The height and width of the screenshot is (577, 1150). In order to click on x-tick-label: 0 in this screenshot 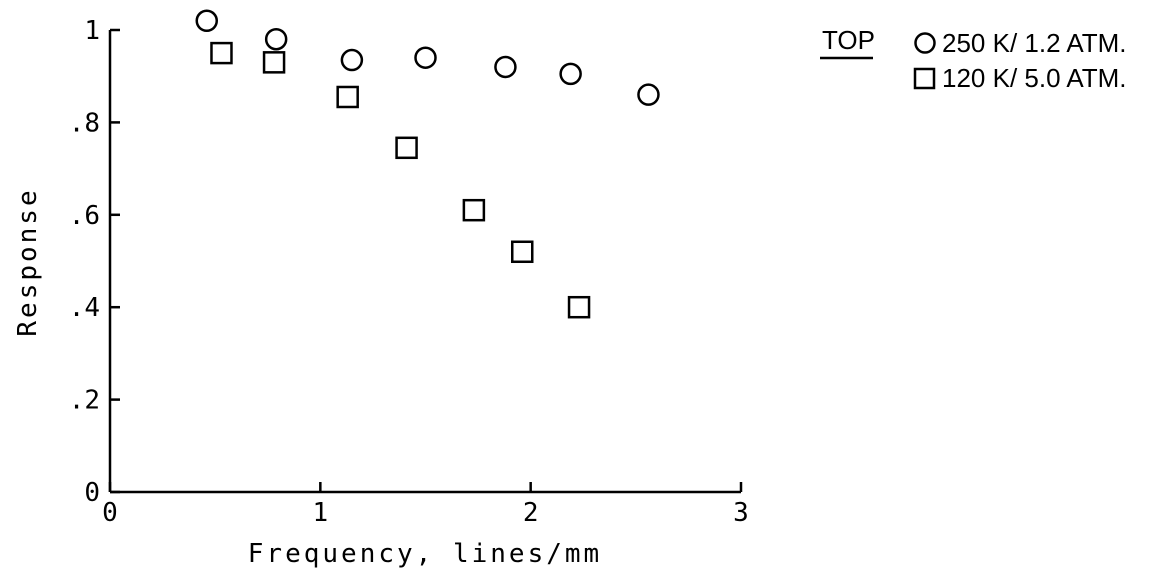, I will do `click(110, 513)`.